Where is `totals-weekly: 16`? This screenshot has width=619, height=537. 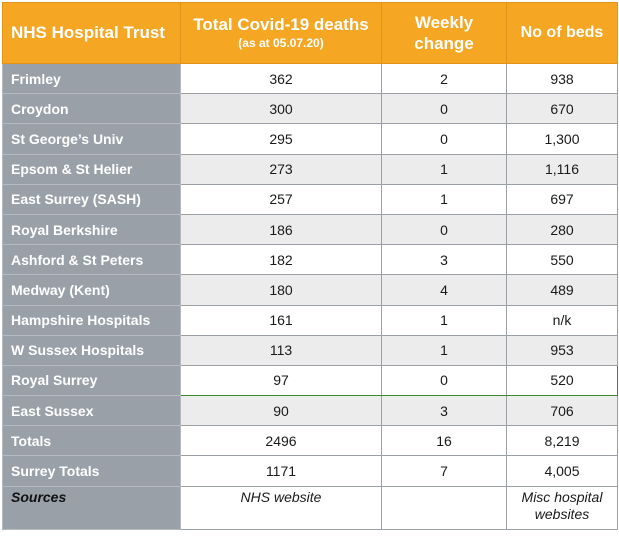 totals-weekly: 16 is located at coordinates (444, 441).